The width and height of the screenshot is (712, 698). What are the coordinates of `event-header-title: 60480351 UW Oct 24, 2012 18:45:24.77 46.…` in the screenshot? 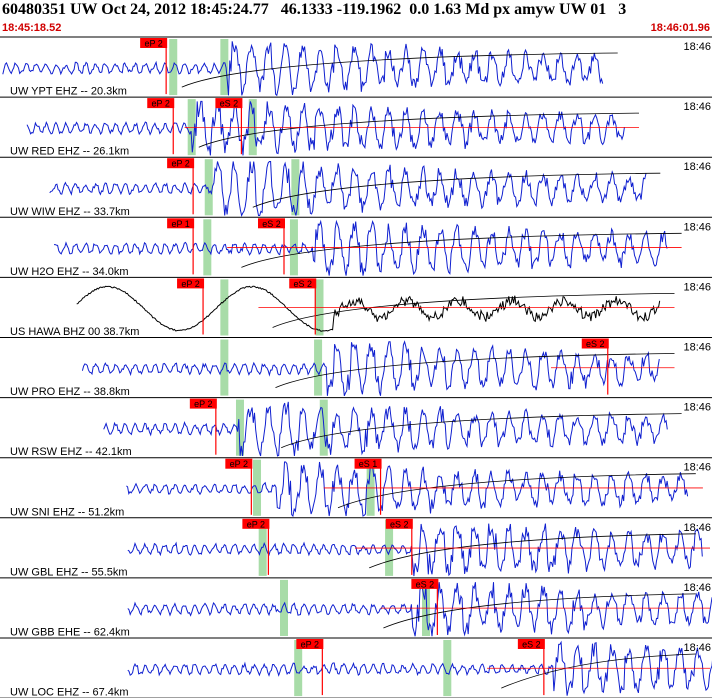 It's located at (314, 9).